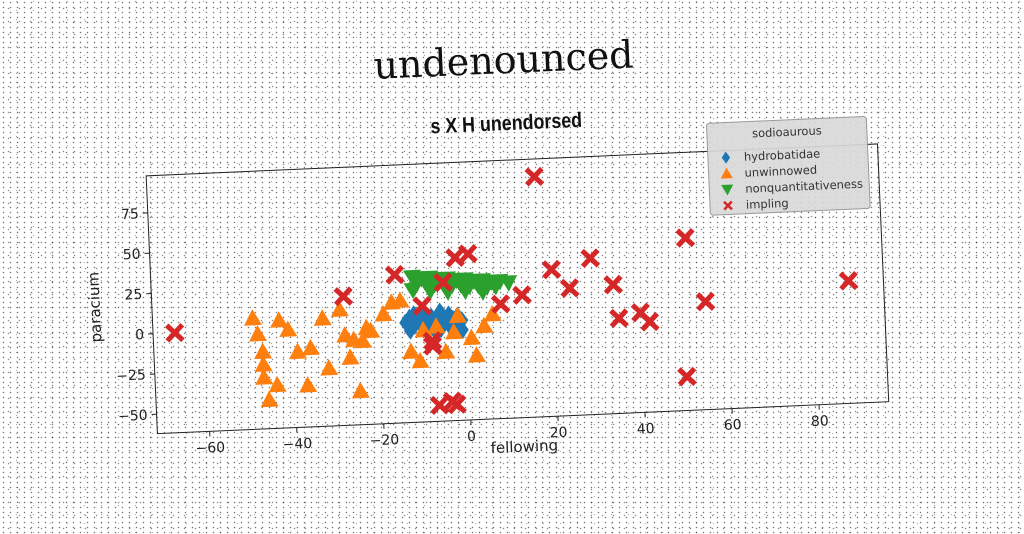 The width and height of the screenshot is (1024, 534). What do you see at coordinates (140, 335) in the screenshot?
I see `y-tick-label: 0` at bounding box center [140, 335].